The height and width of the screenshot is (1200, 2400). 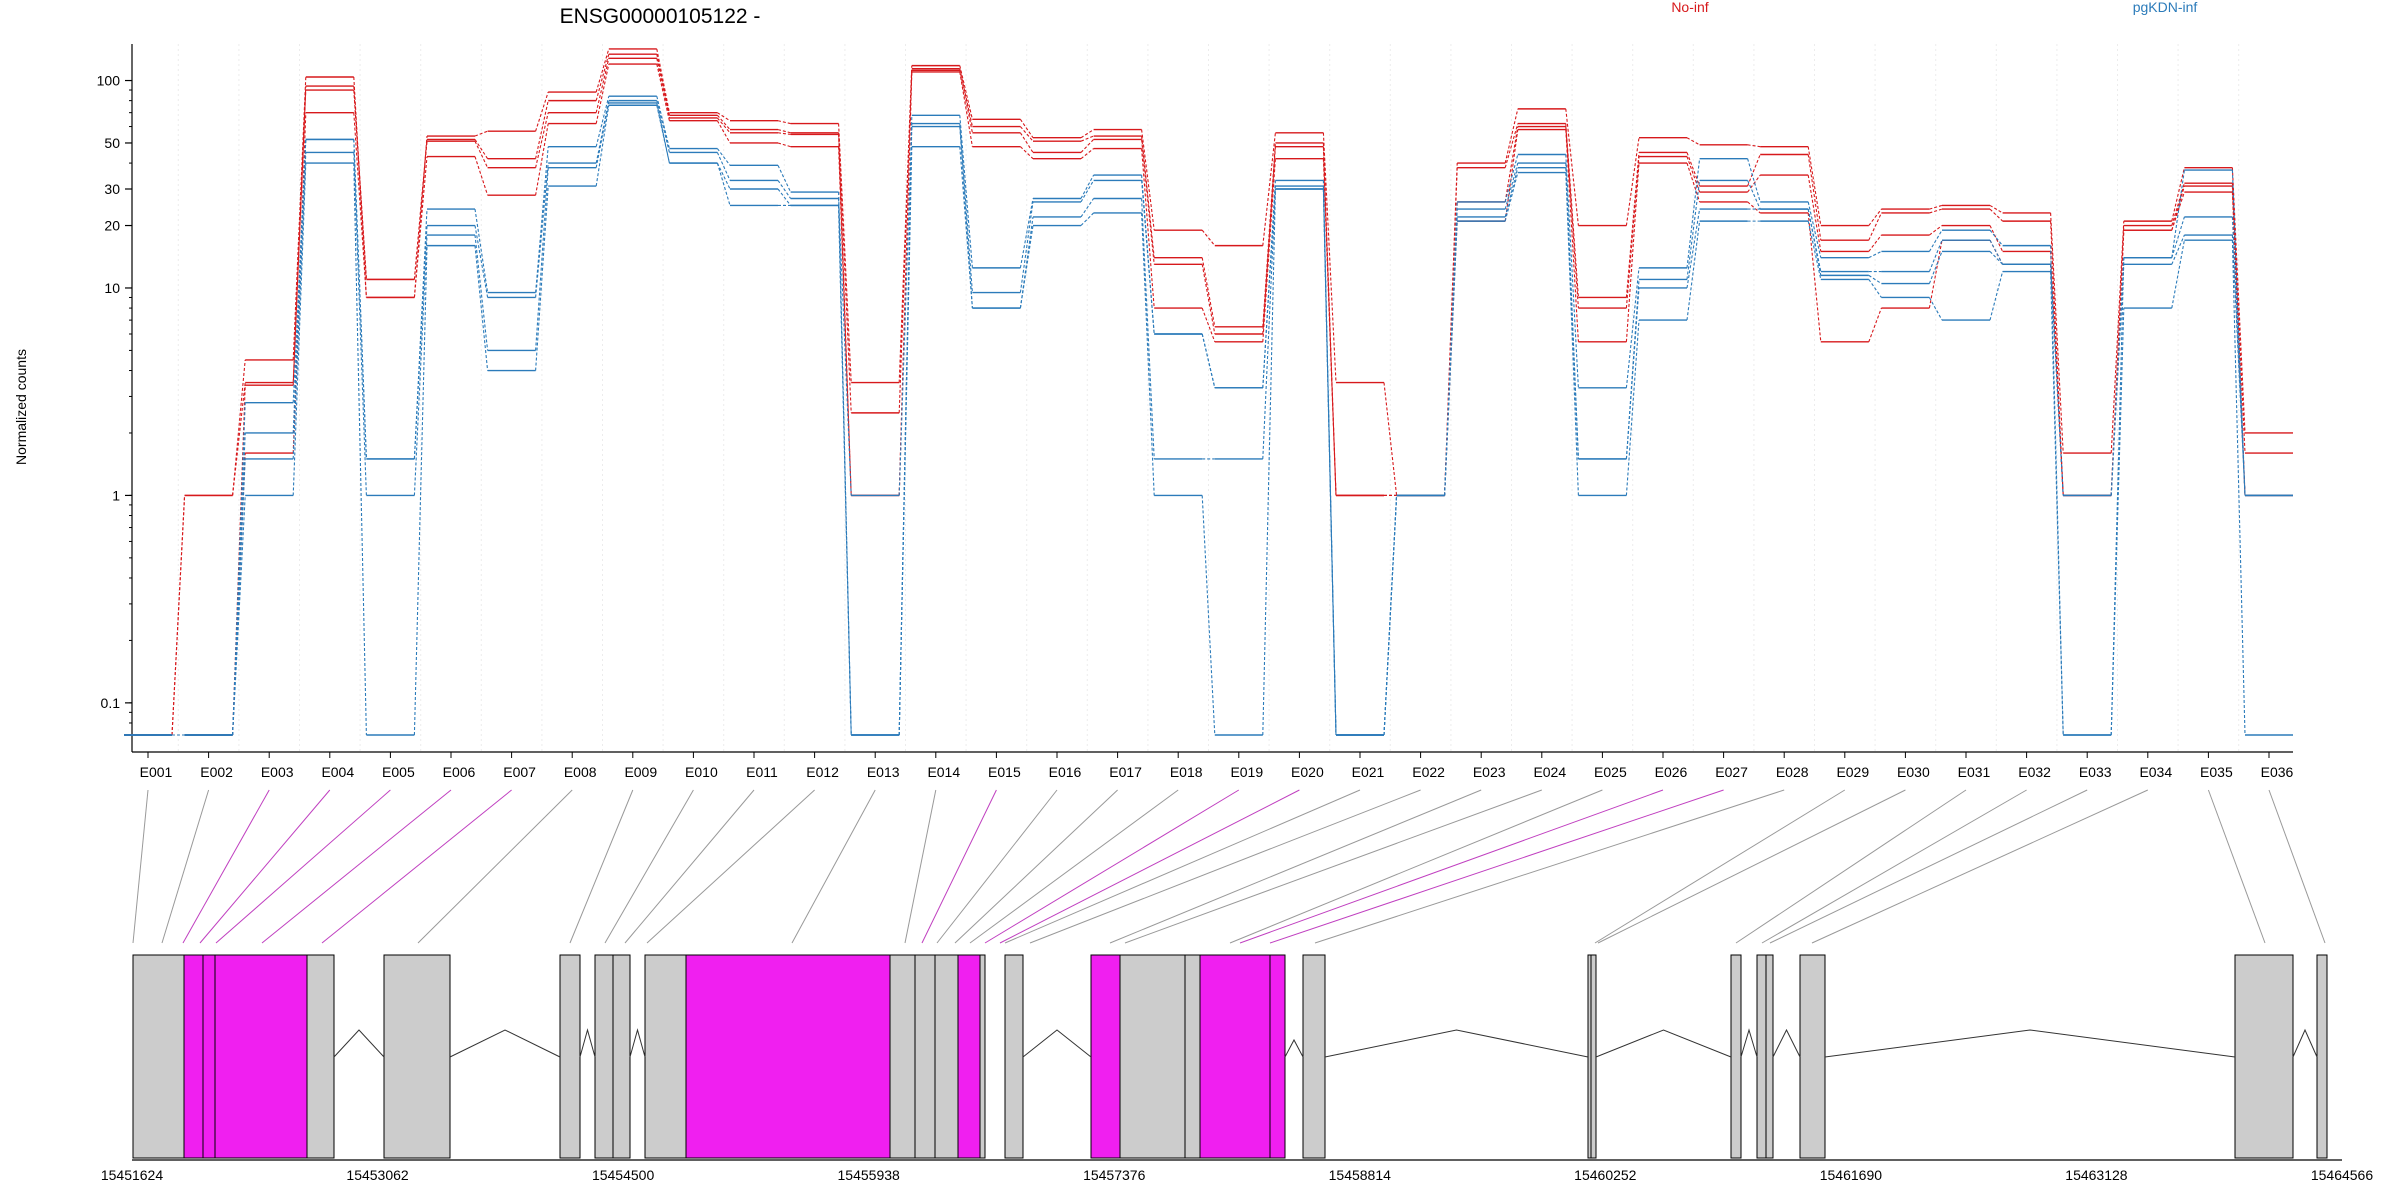 I want to click on x-tick-label-e009: E009, so click(x=640, y=772).